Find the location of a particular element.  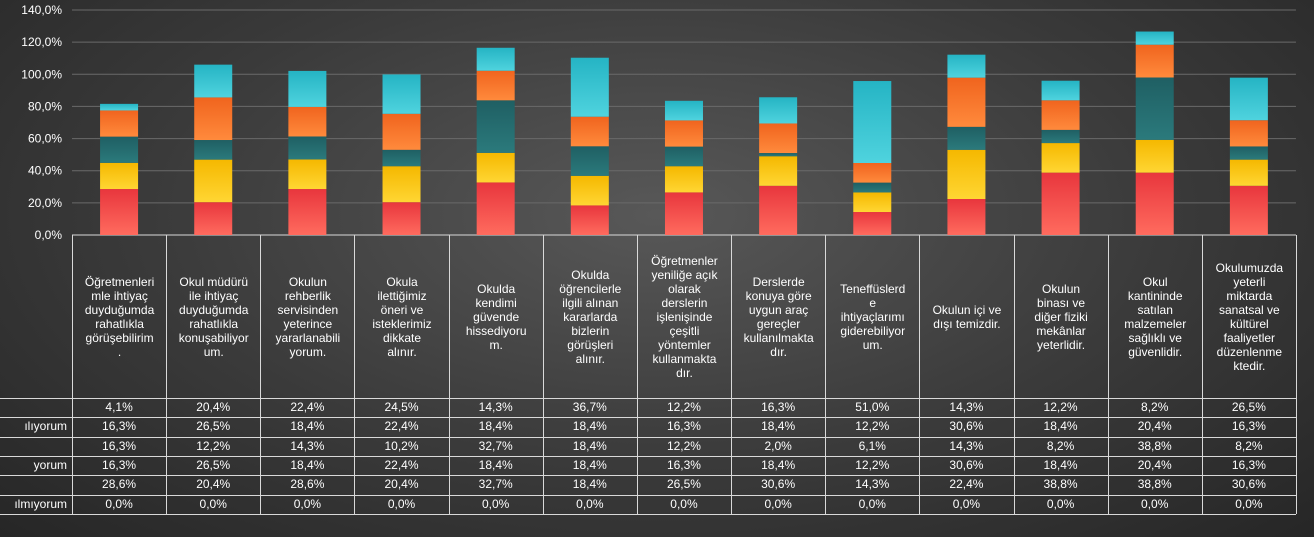

y-tick-label: 20,0% is located at coordinates (45, 203).